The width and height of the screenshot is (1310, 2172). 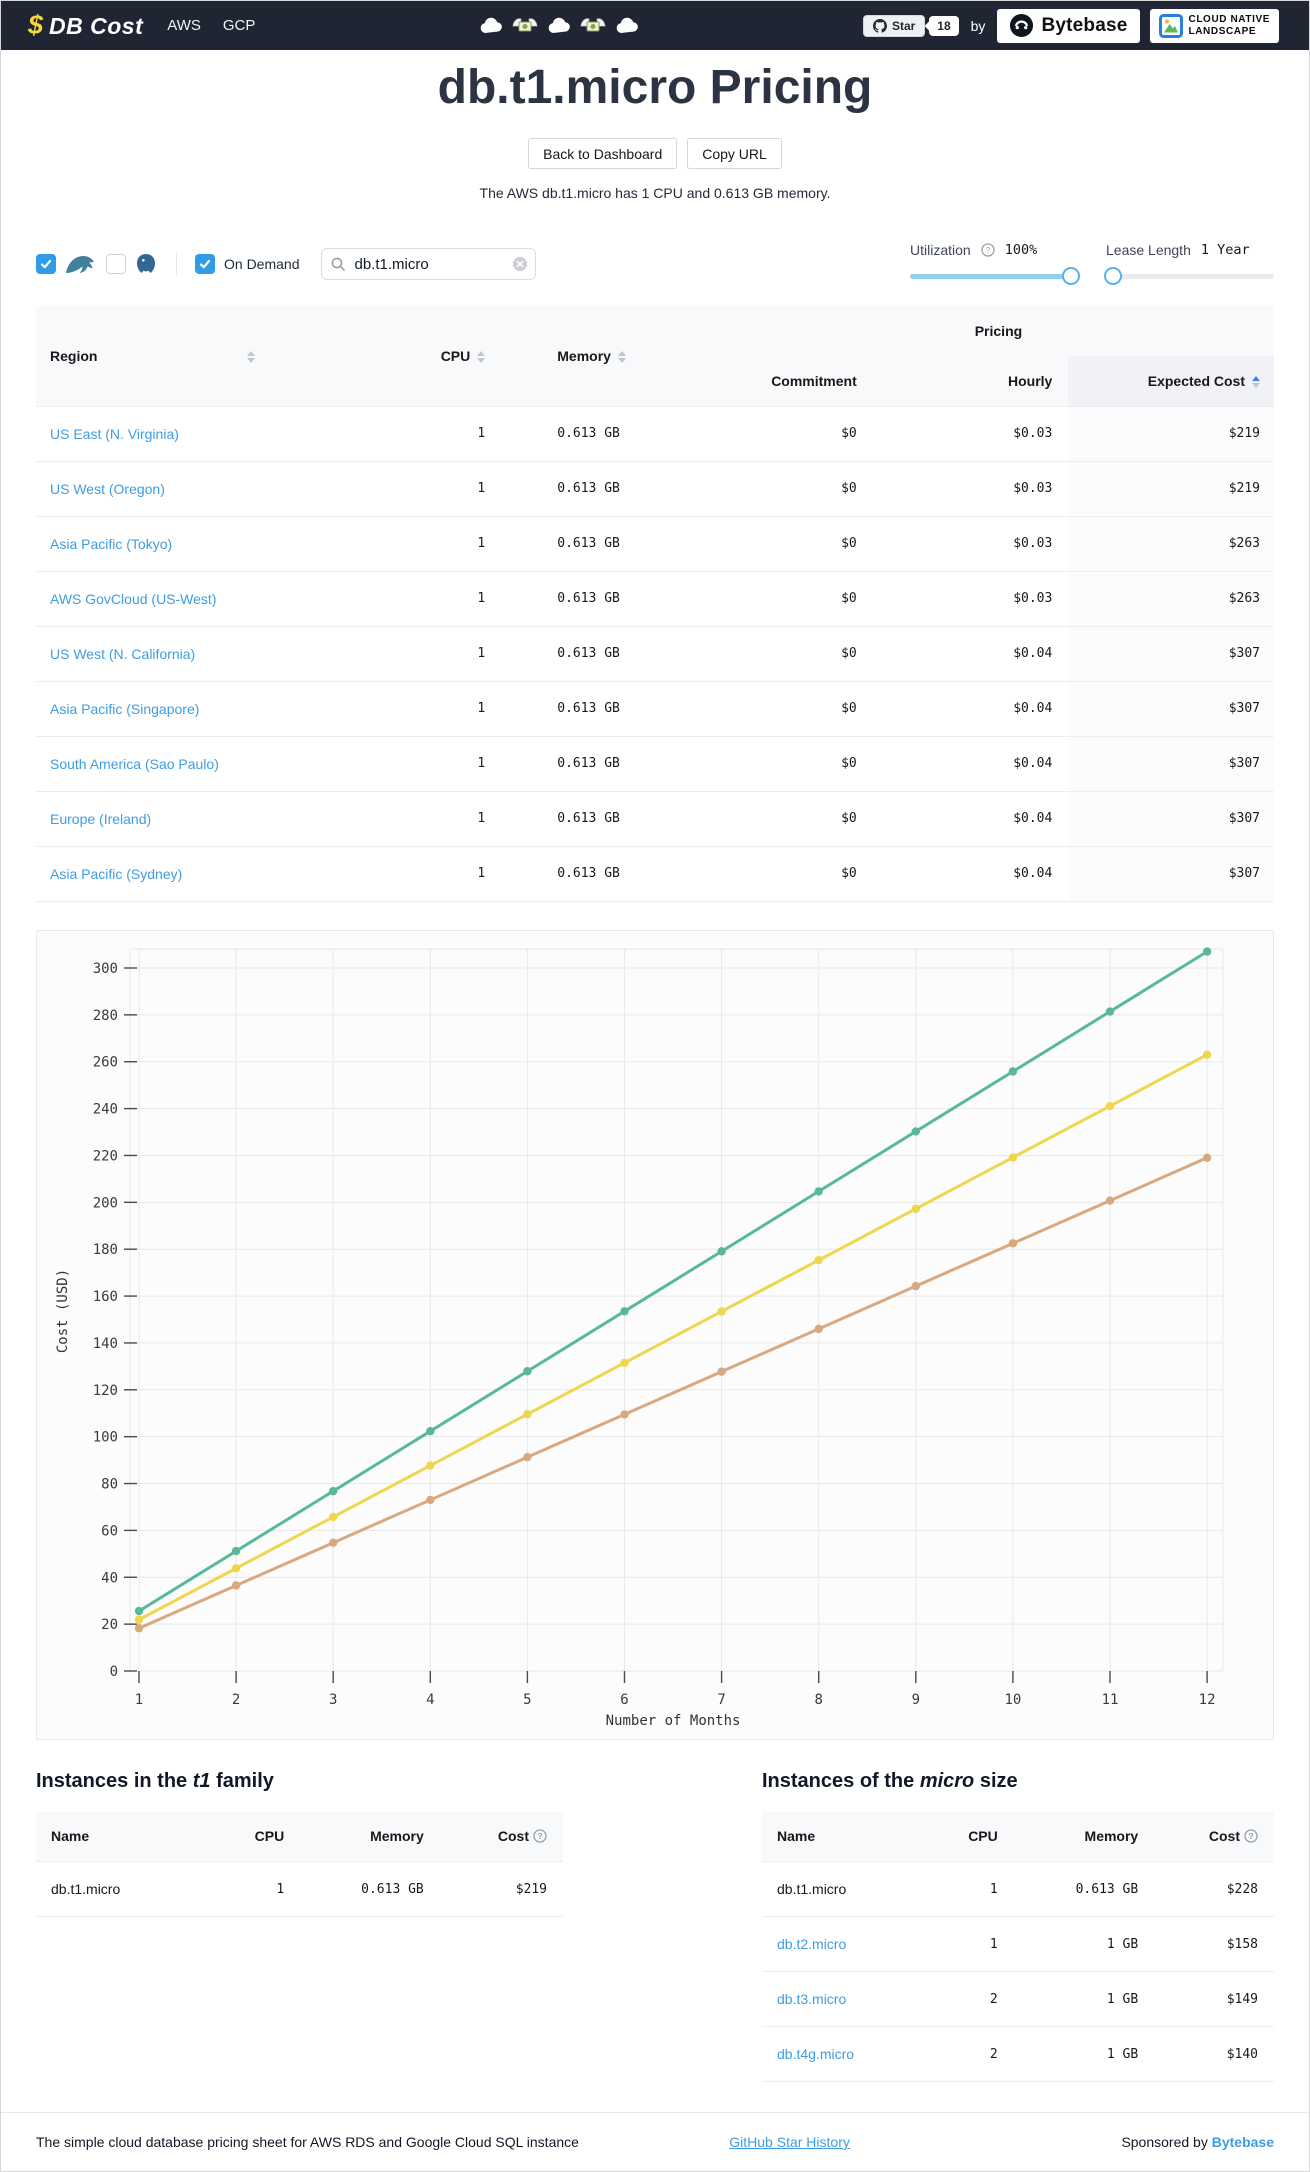 What do you see at coordinates (1242, 2142) in the screenshot?
I see `sponsor-name-link: Bytebase` at bounding box center [1242, 2142].